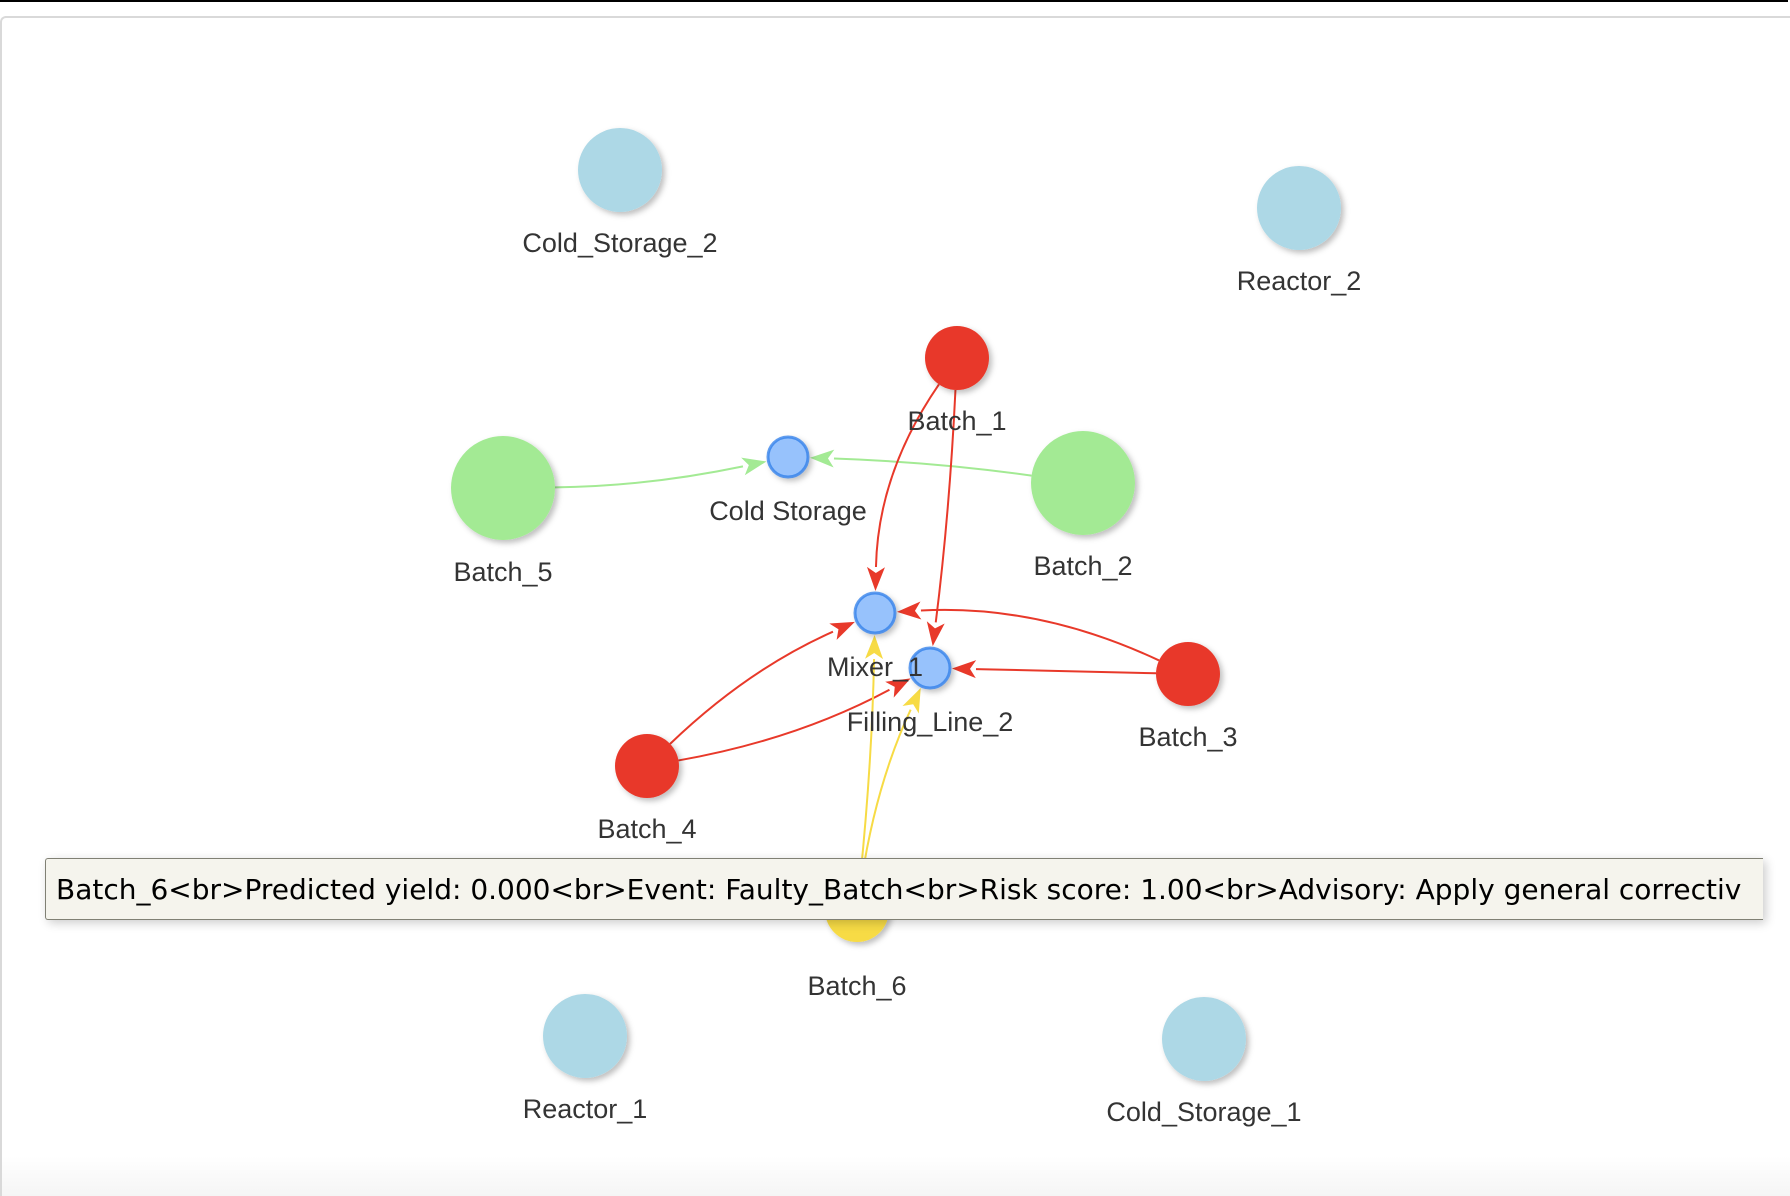 The width and height of the screenshot is (1790, 1196). What do you see at coordinates (646, 829) in the screenshot?
I see `node-label-batch-4: Batch_4` at bounding box center [646, 829].